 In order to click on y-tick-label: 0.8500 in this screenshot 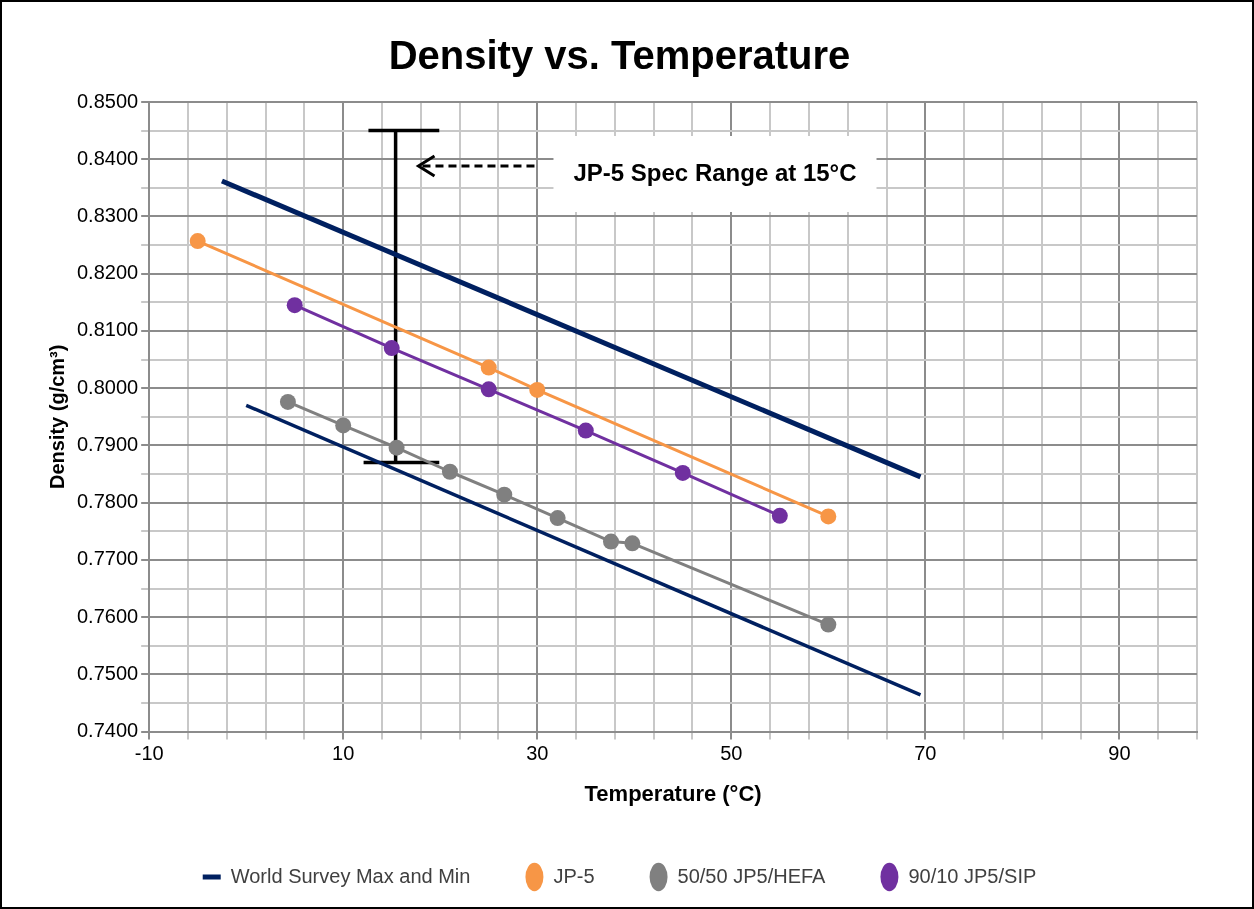, I will do `click(108, 100)`.